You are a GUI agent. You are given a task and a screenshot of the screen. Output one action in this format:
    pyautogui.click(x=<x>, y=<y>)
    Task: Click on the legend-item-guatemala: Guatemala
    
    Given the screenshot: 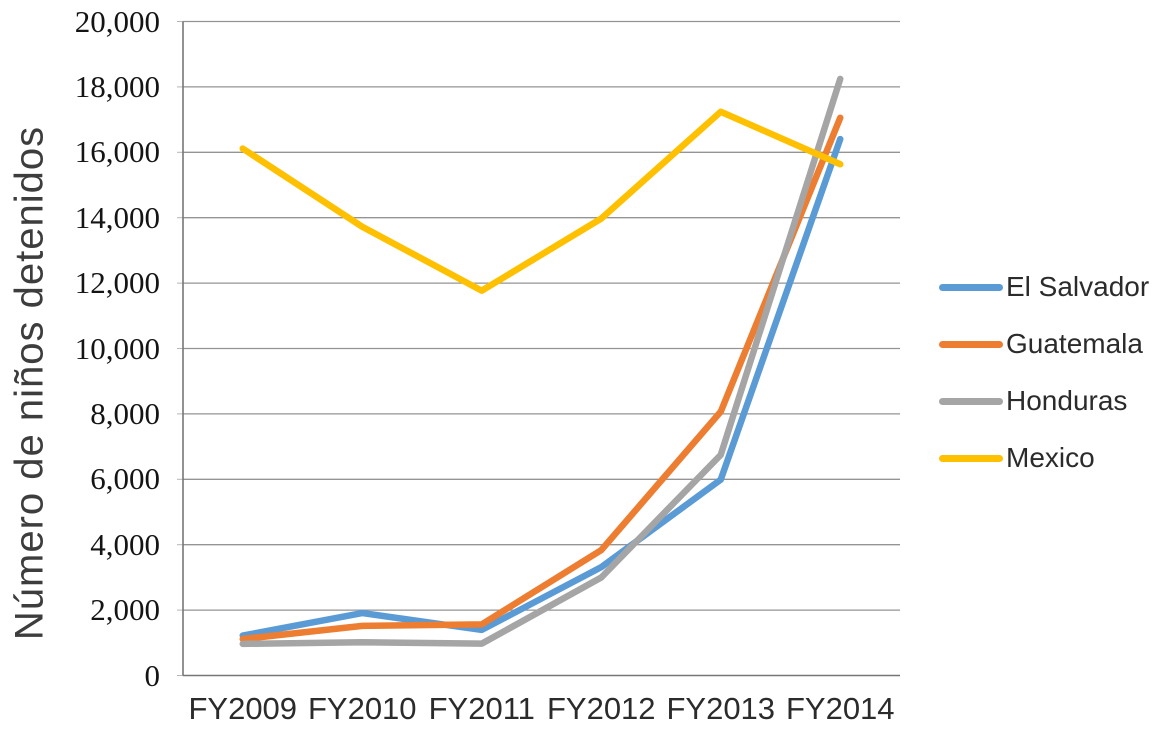 What is the action you would take?
    pyautogui.click(x=1044, y=344)
    